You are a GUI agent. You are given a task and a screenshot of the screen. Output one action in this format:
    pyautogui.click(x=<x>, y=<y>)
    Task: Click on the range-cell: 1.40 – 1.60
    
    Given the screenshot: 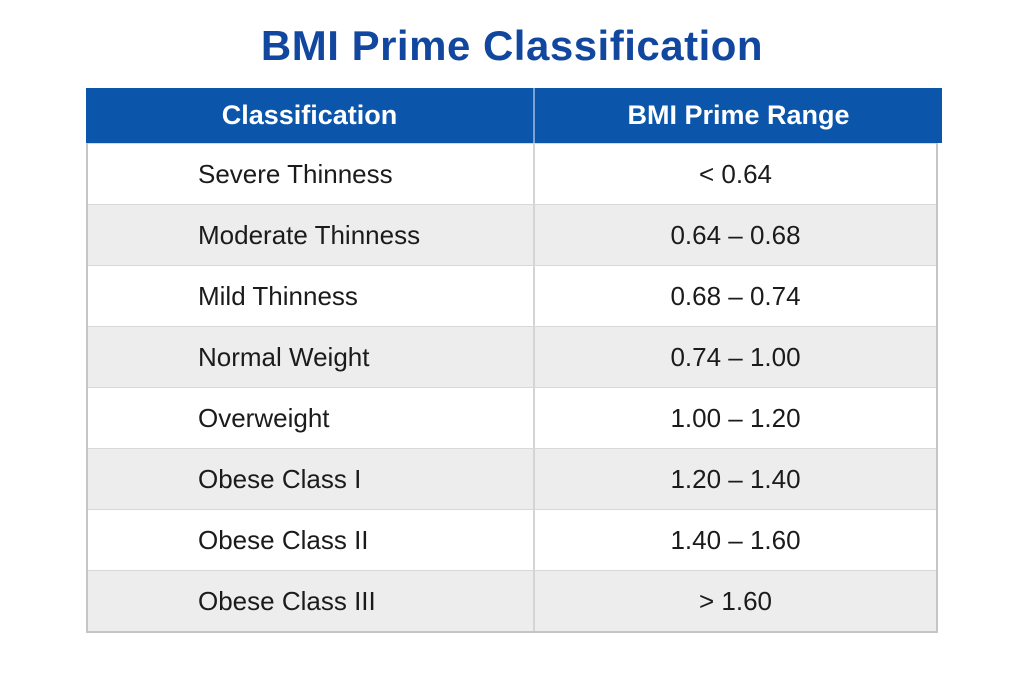 What is the action you would take?
    pyautogui.click(x=735, y=539)
    